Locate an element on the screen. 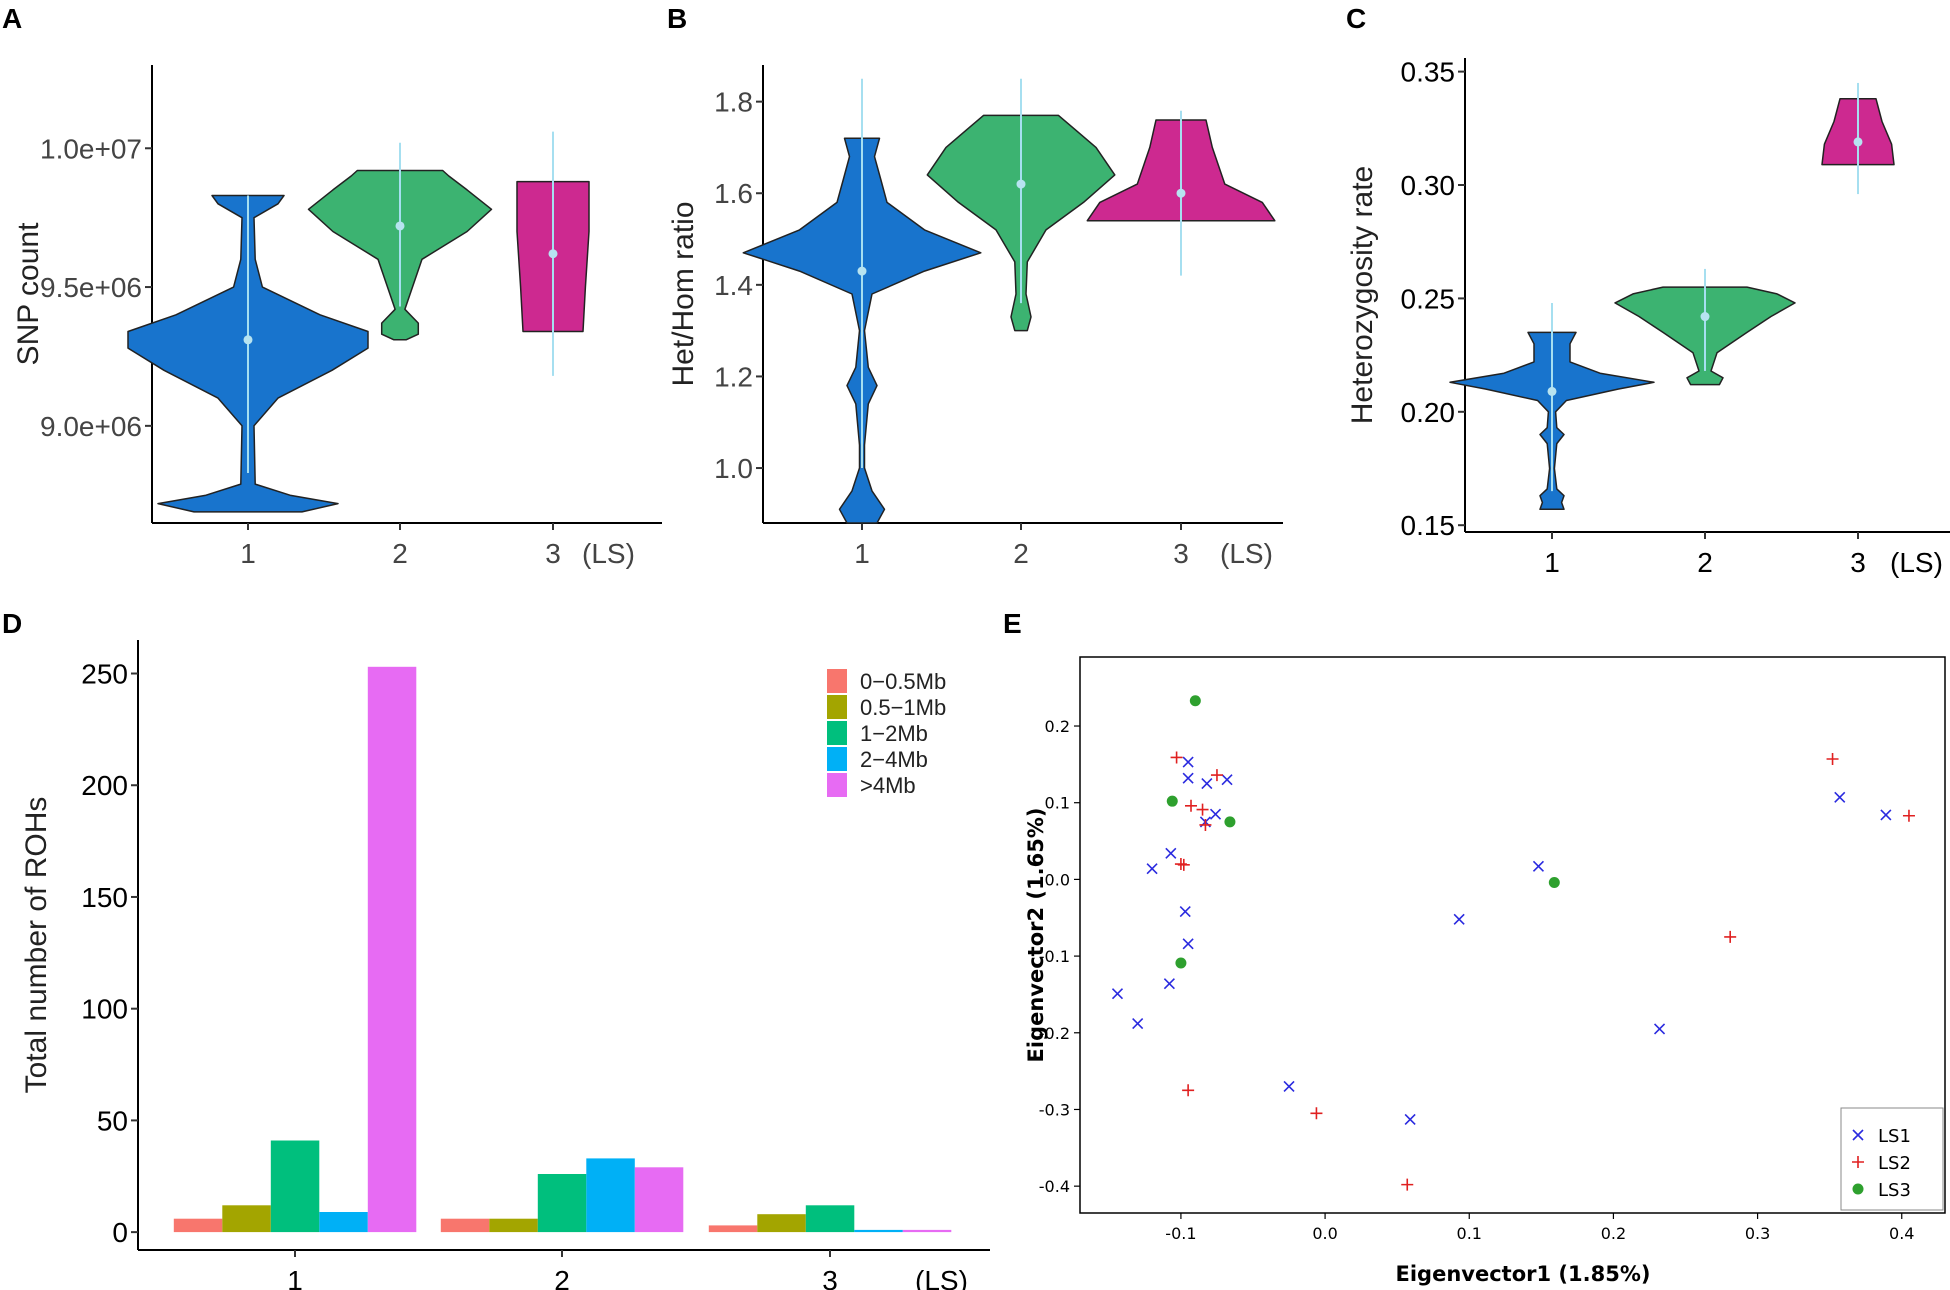 Image resolution: width=1950 pixels, height=1290 pixels. y-tick-label: 0.2 is located at coordinates (1057, 726).